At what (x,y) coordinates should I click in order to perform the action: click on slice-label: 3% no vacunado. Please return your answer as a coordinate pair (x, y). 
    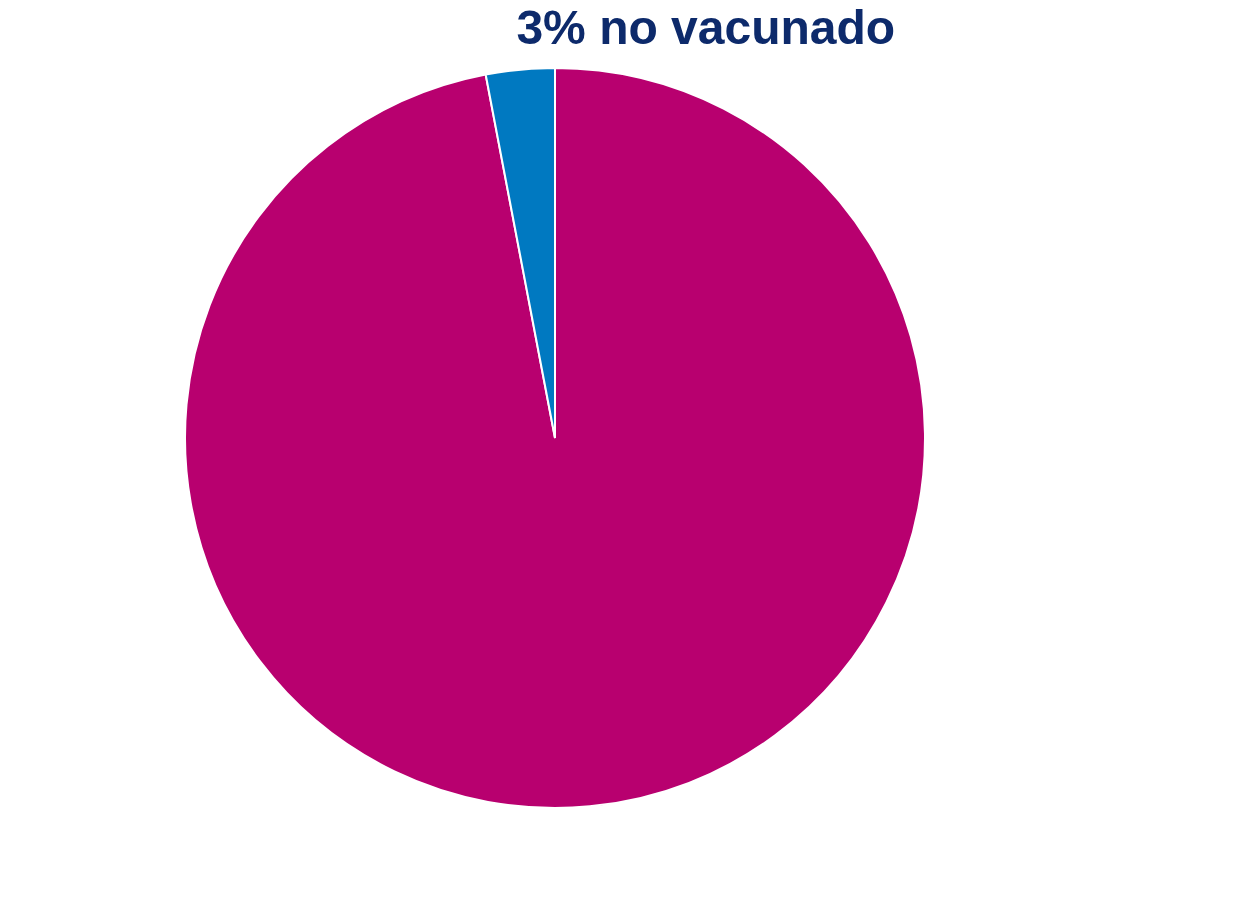
    Looking at the image, I should click on (706, 27).